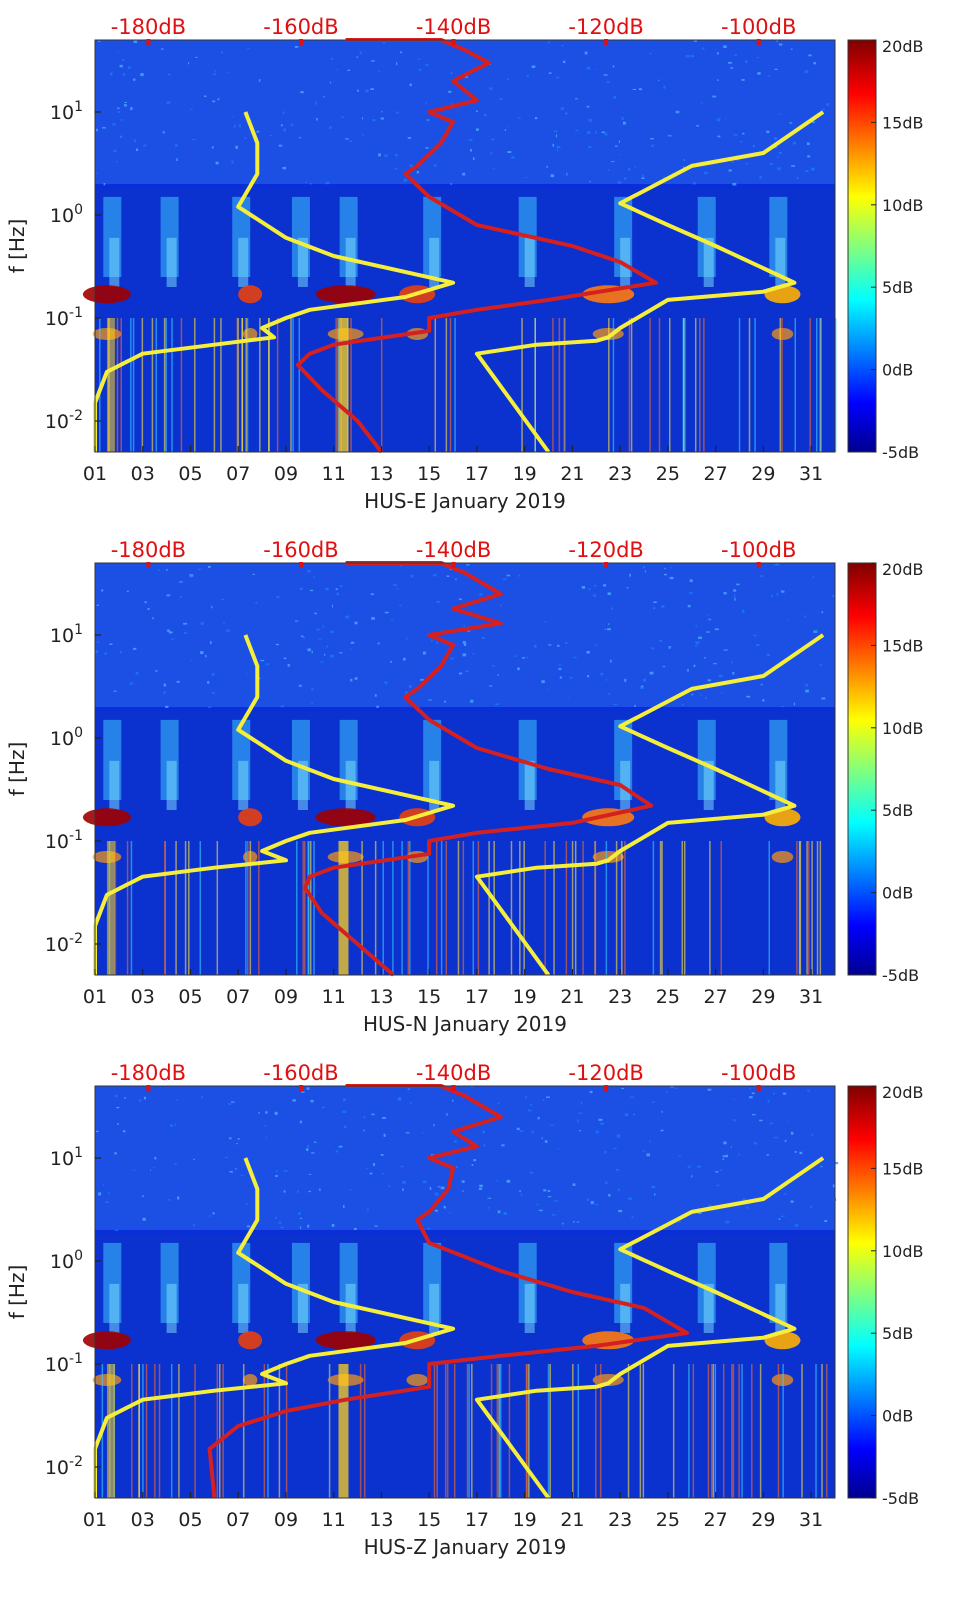 The width and height of the screenshot is (962, 1599). What do you see at coordinates (903, 728) in the screenshot?
I see `colorbar-label: 10dB` at bounding box center [903, 728].